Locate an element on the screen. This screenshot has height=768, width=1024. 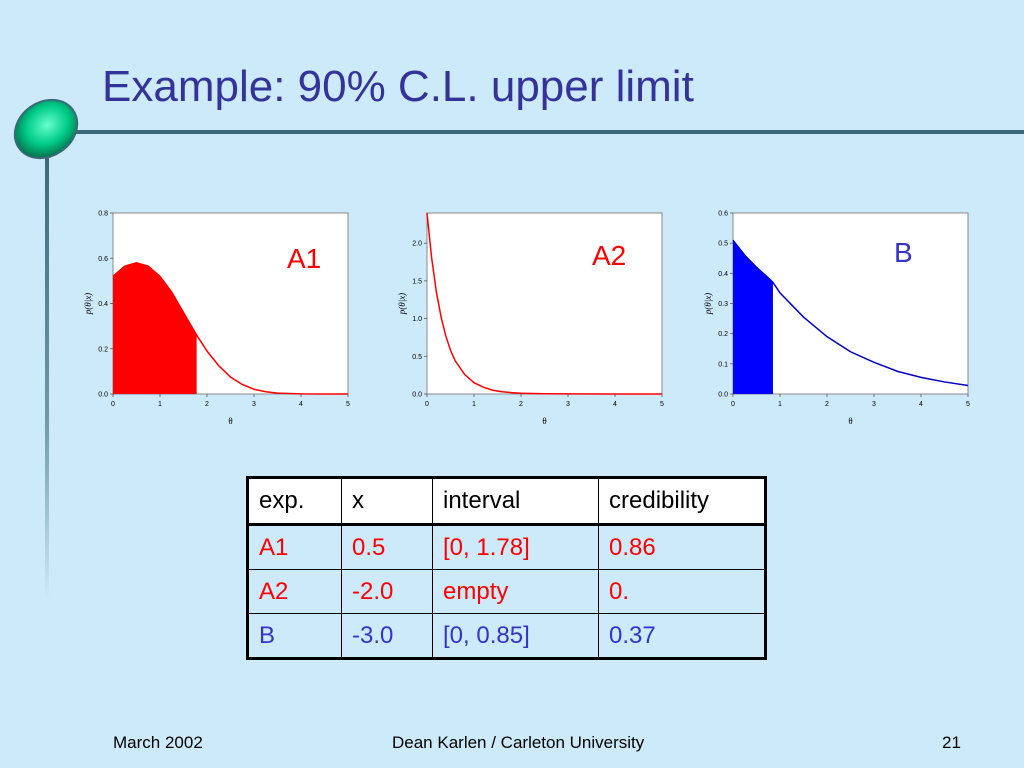
cell-x: -2.0 is located at coordinates (387, 591).